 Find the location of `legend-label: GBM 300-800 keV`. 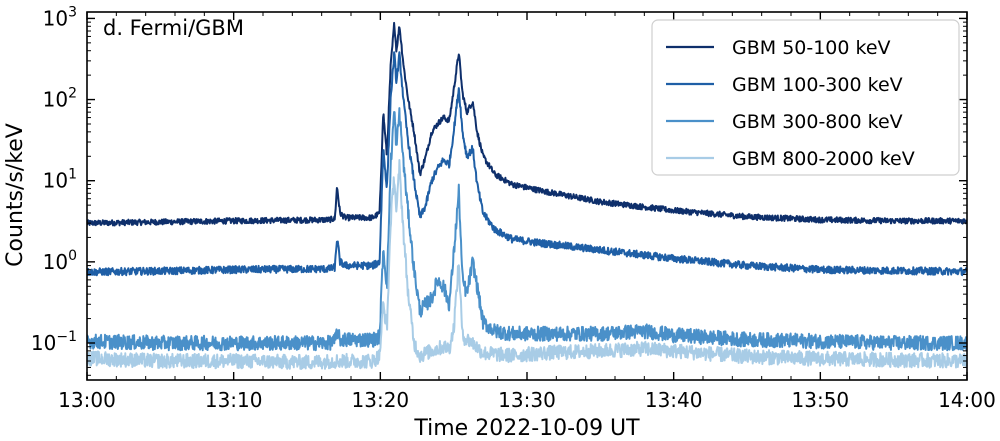

legend-label: GBM 300-800 keV is located at coordinates (817, 122).